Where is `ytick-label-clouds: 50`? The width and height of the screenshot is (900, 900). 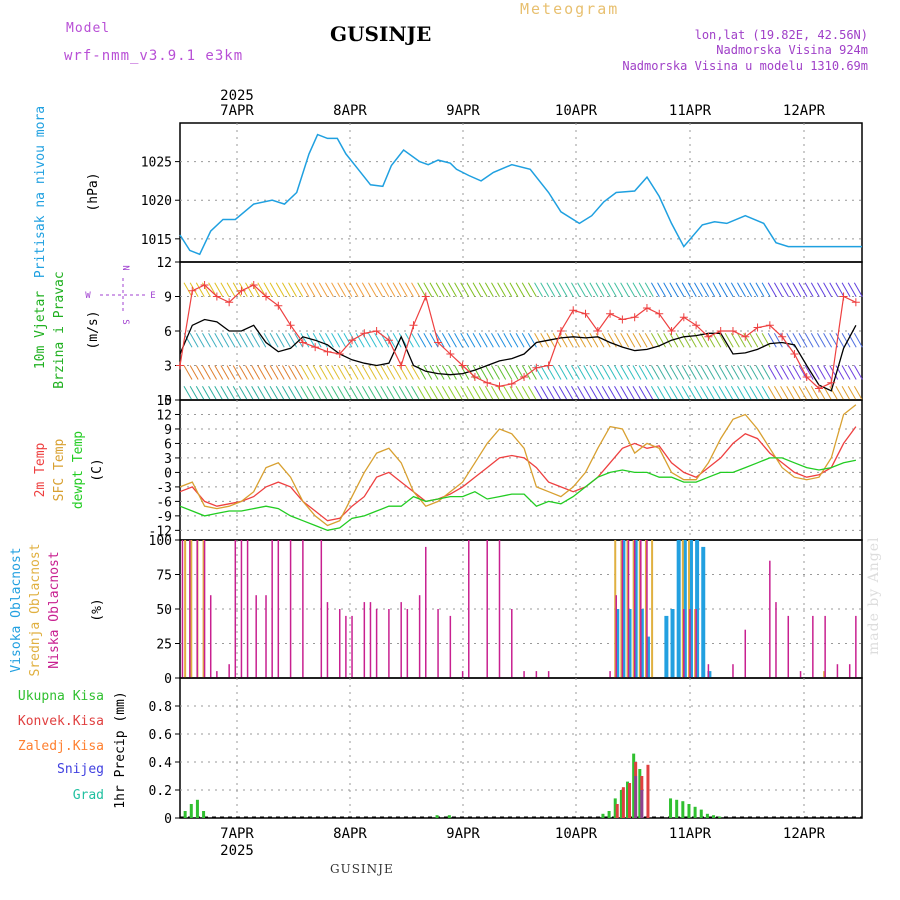 ytick-label-clouds: 50 is located at coordinates (164, 610).